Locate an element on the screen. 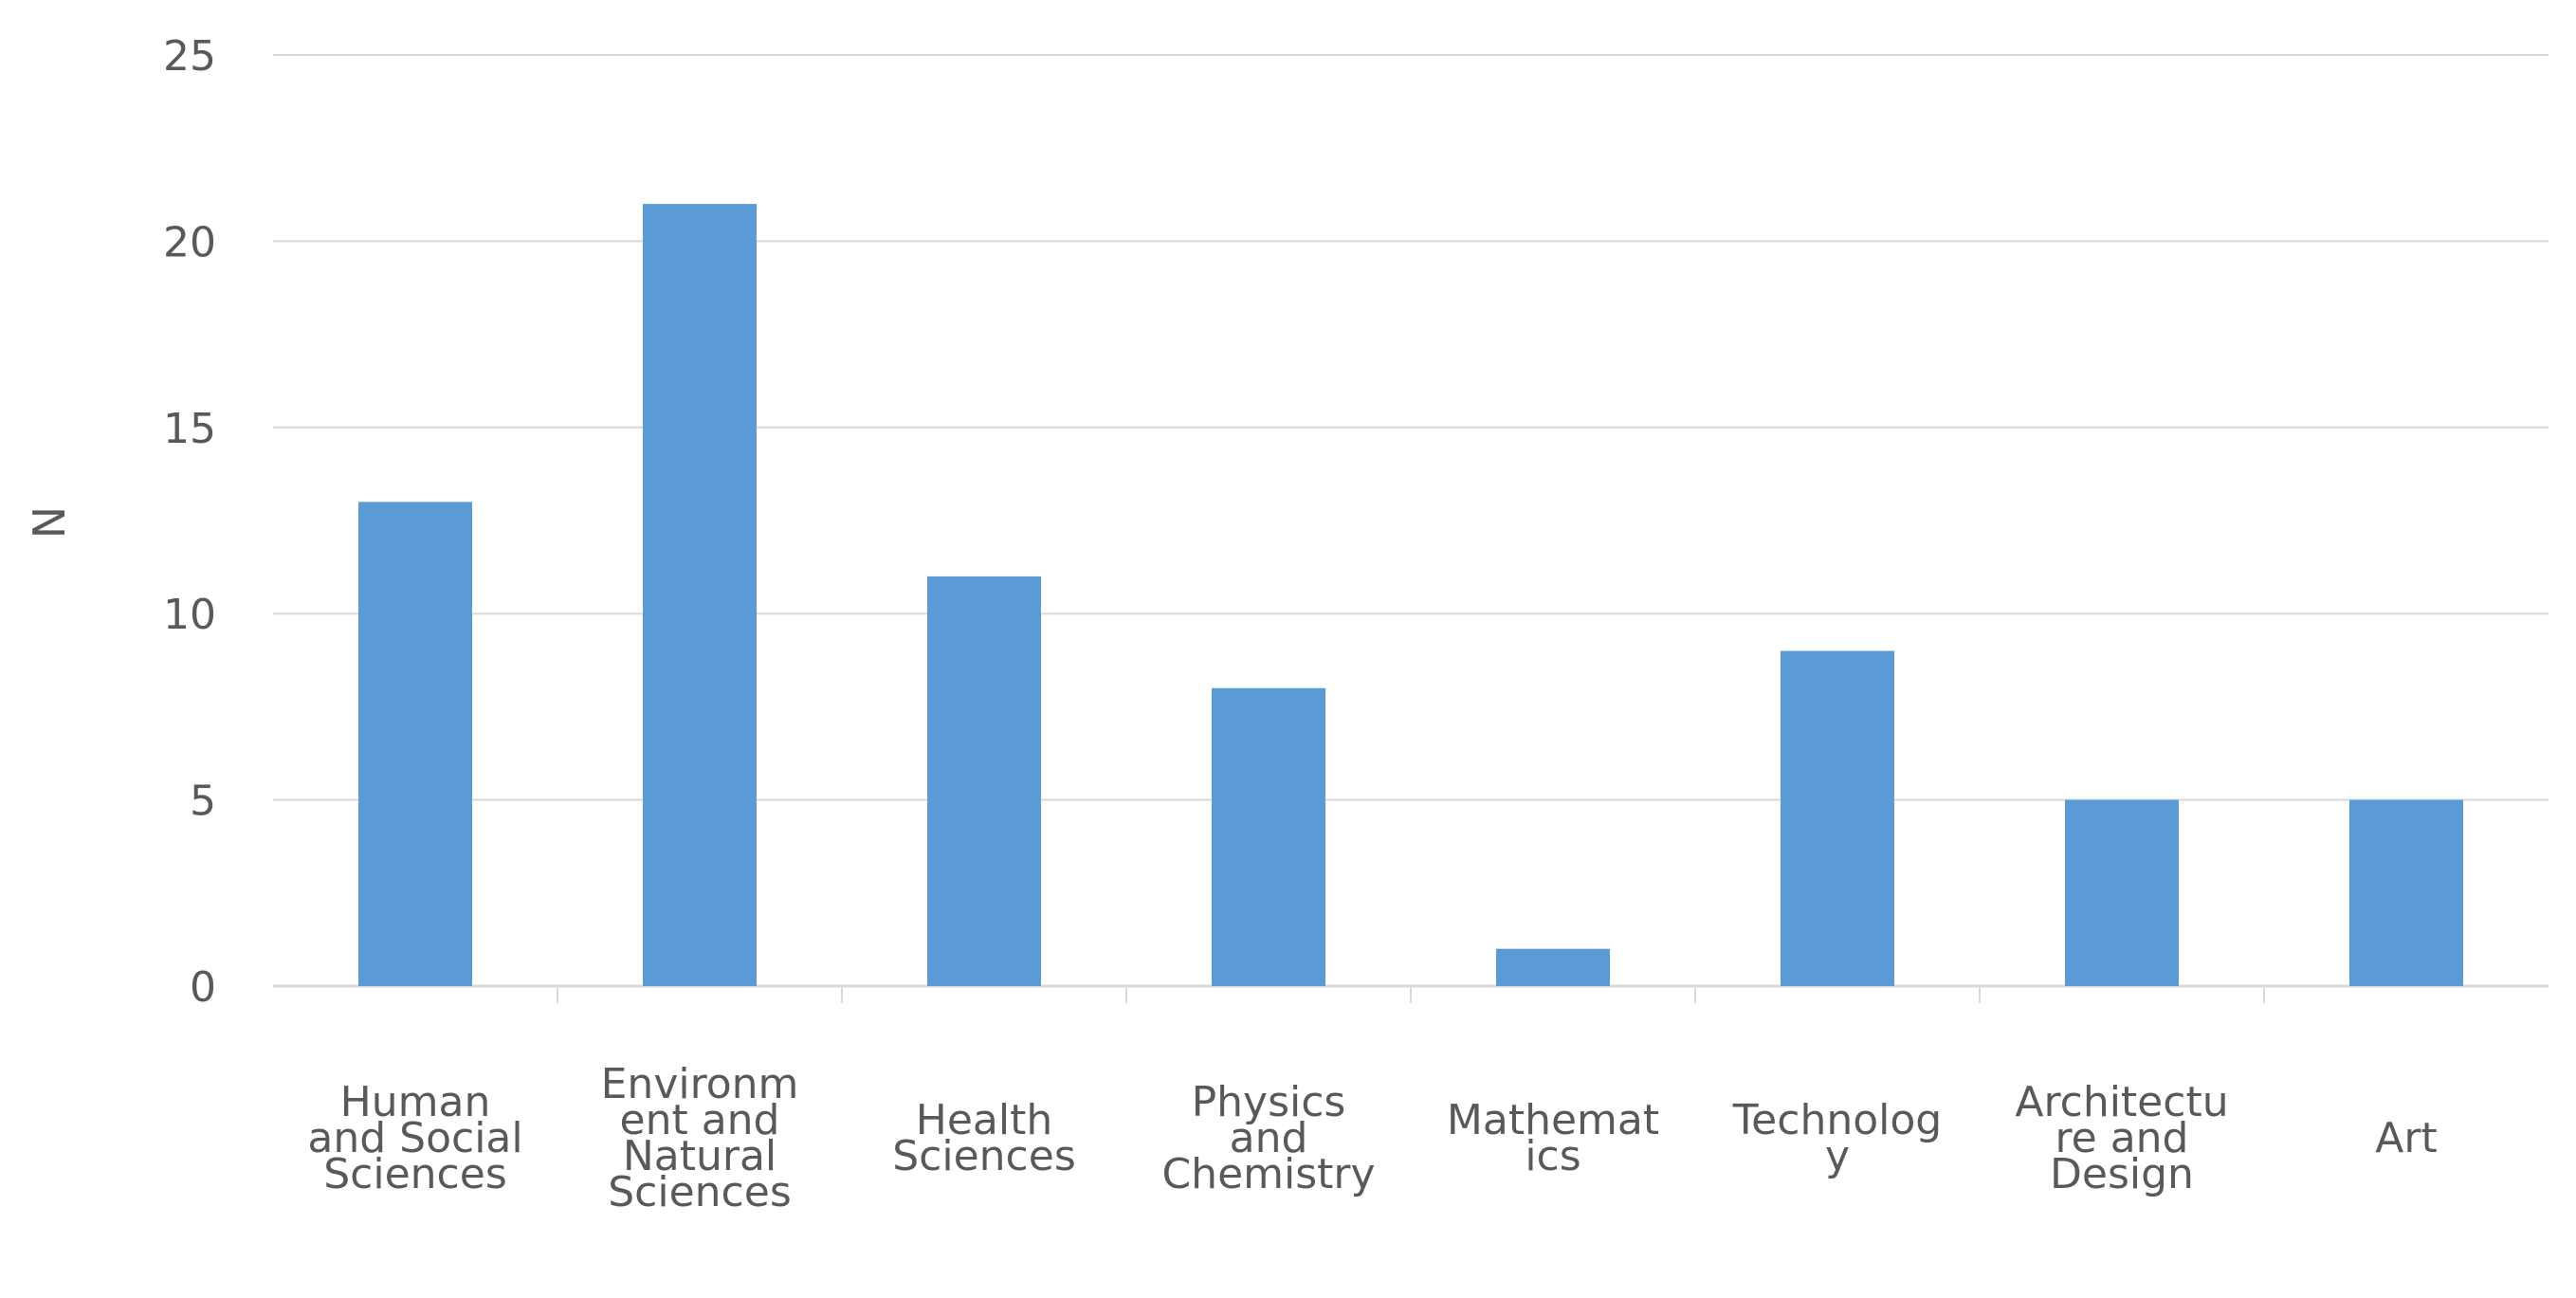 Image resolution: width=2576 pixels, height=1298 pixels. x-tick-label-line: and Social is located at coordinates (414, 1138).